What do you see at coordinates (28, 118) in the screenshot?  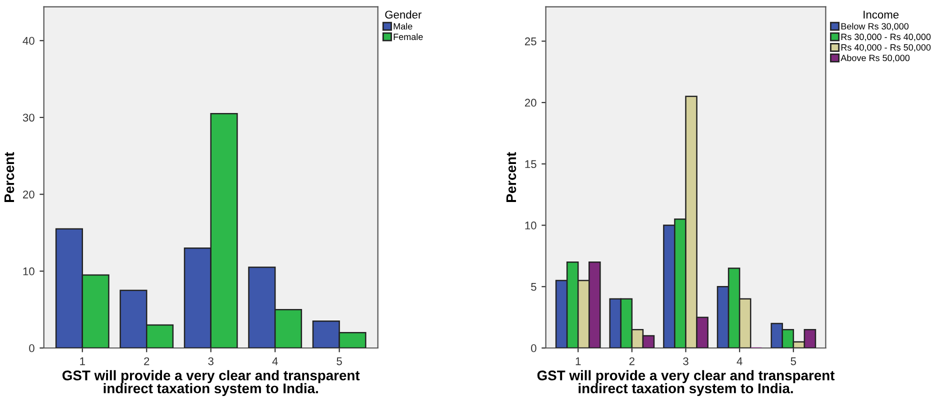 I see `y-tick-label: 30` at bounding box center [28, 118].